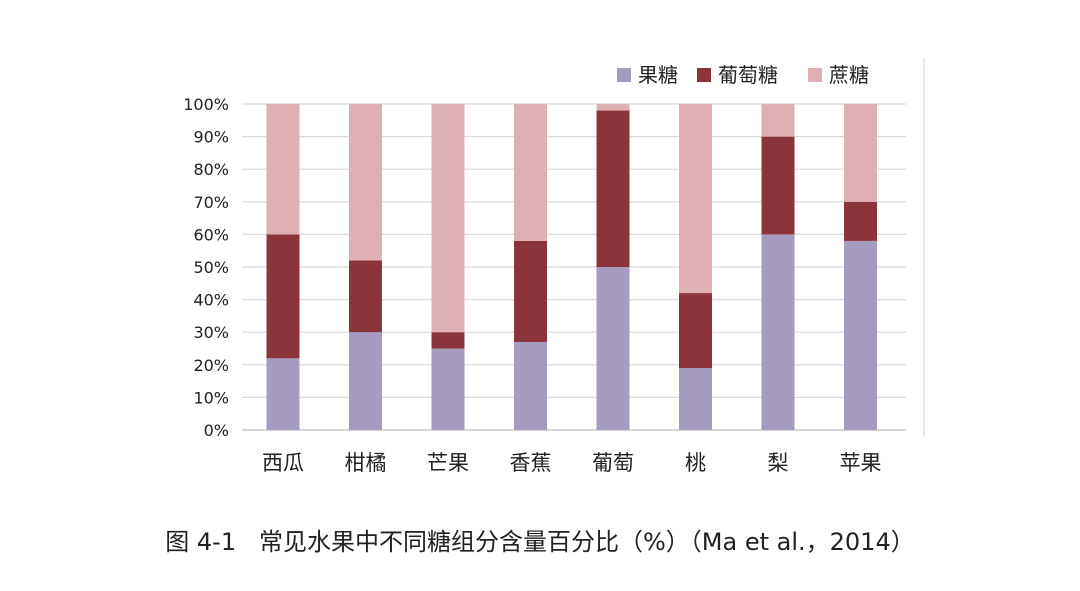  I want to click on x-category-label: 芒果, so click(448, 463).